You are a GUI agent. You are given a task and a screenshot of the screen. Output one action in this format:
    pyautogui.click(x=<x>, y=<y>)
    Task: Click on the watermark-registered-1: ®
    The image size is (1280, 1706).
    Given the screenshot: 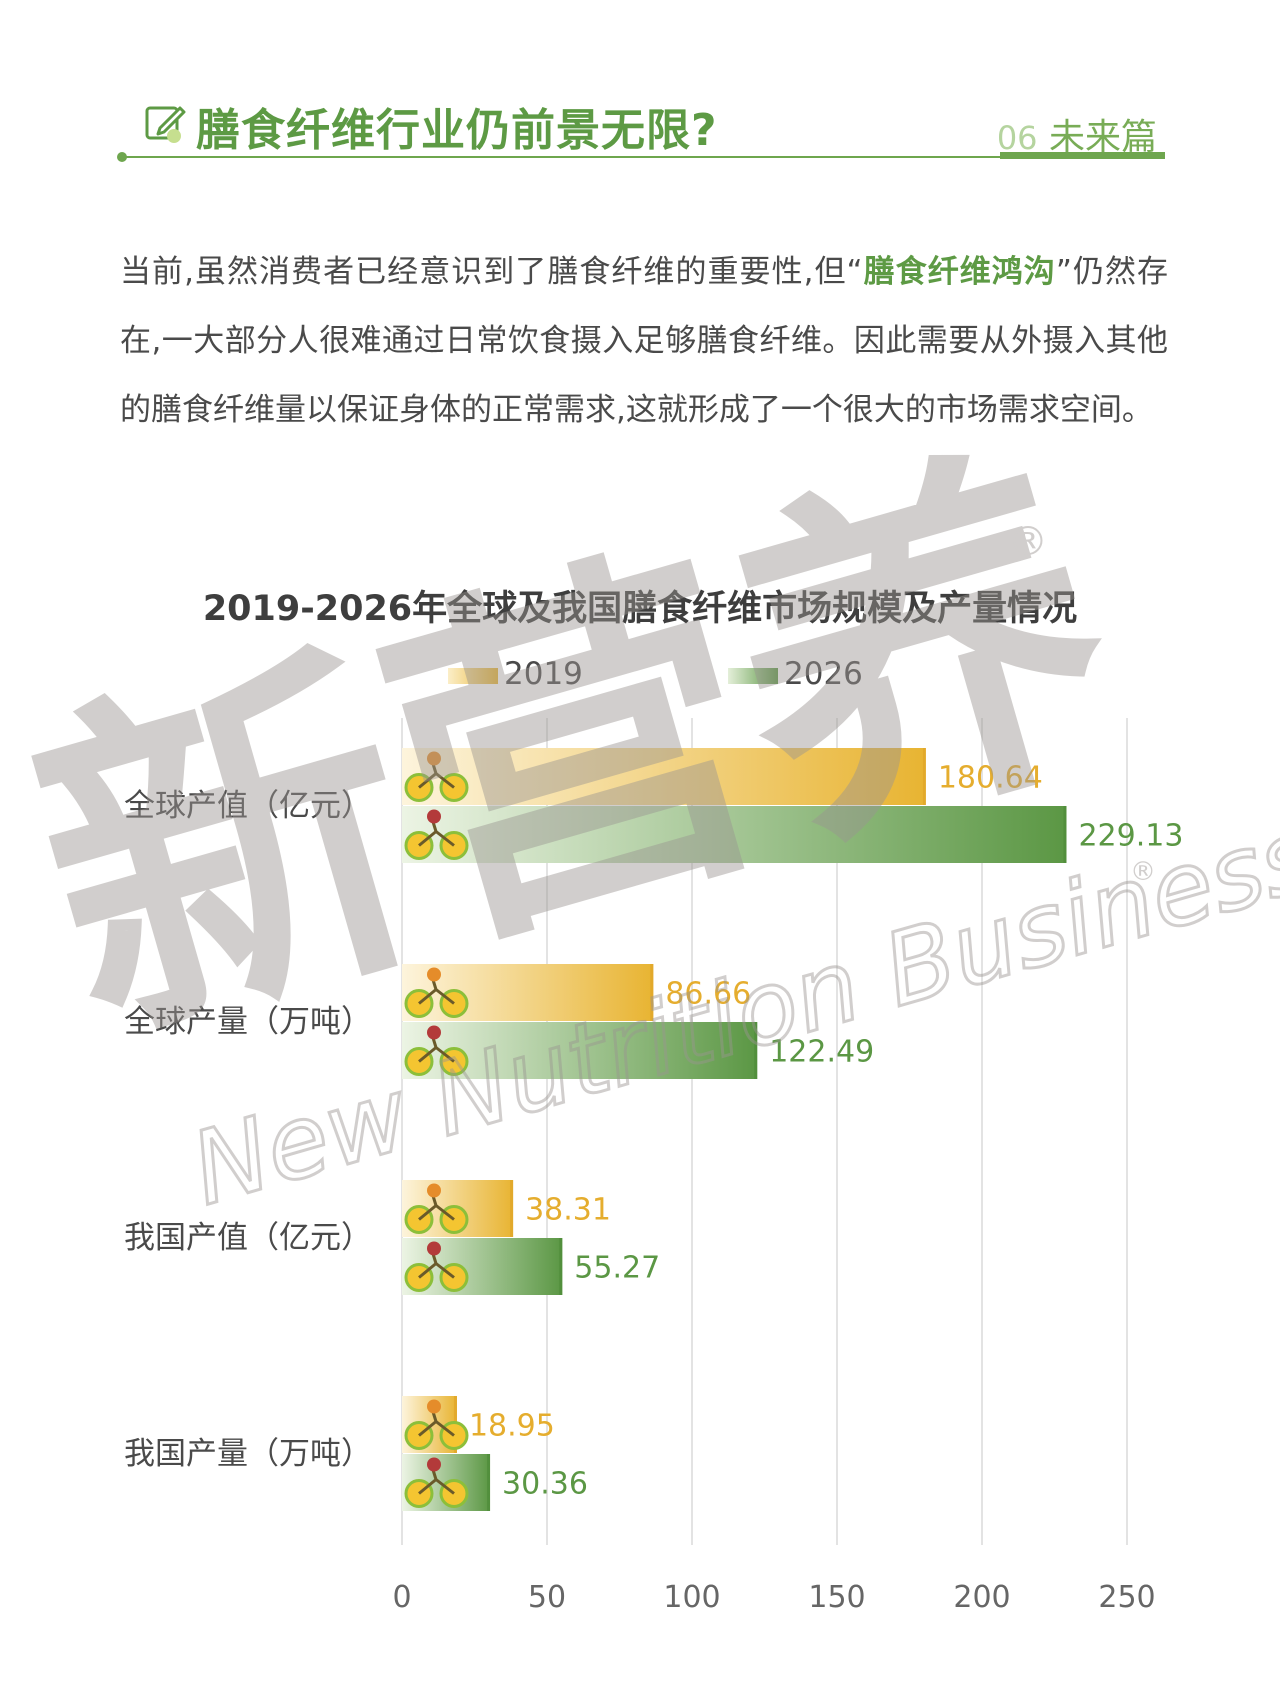 What is the action you would take?
    pyautogui.click(x=1028, y=542)
    